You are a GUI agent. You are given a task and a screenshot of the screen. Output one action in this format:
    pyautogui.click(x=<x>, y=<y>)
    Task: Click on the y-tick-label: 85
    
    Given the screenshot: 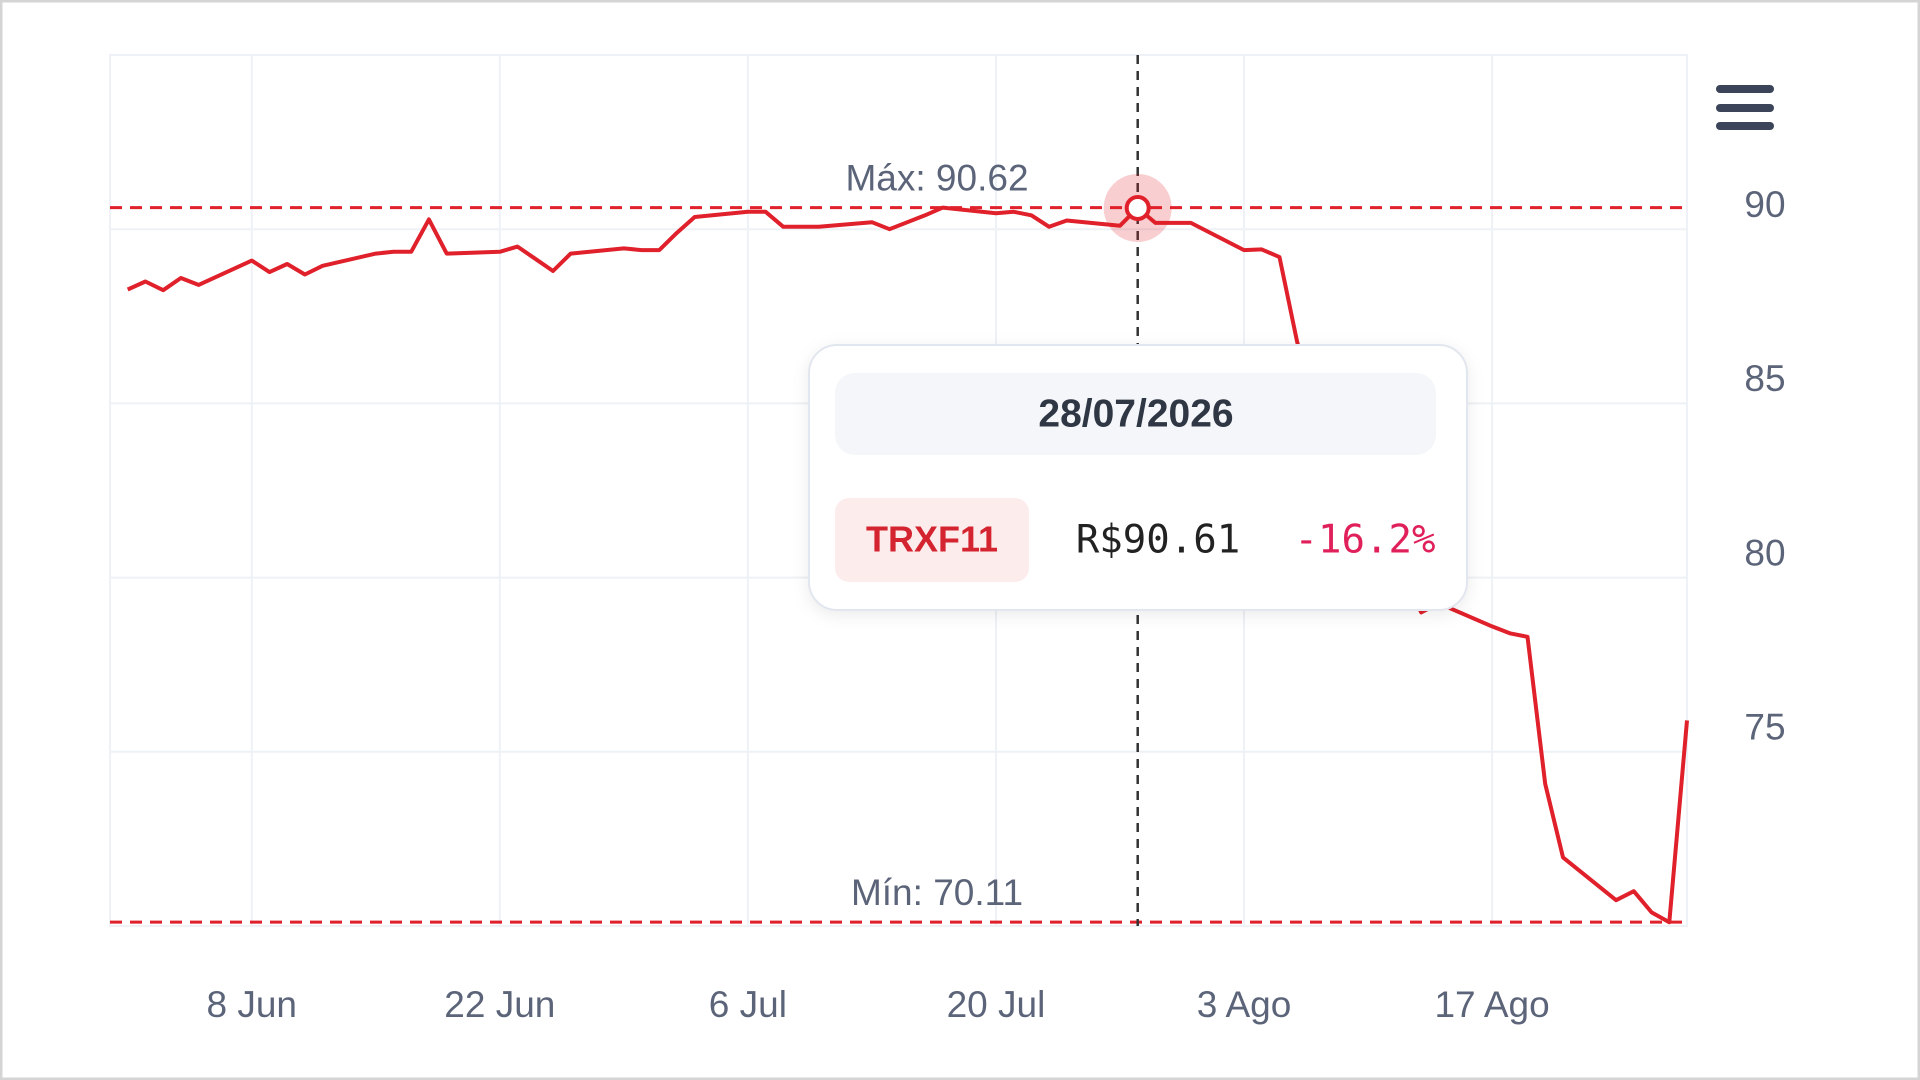 What is the action you would take?
    pyautogui.click(x=1764, y=378)
    